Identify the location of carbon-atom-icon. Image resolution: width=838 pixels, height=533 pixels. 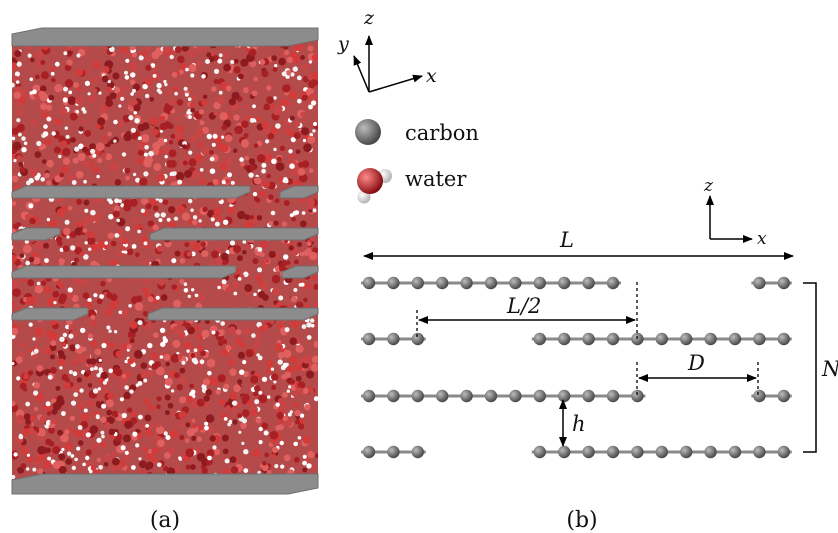
(368, 132).